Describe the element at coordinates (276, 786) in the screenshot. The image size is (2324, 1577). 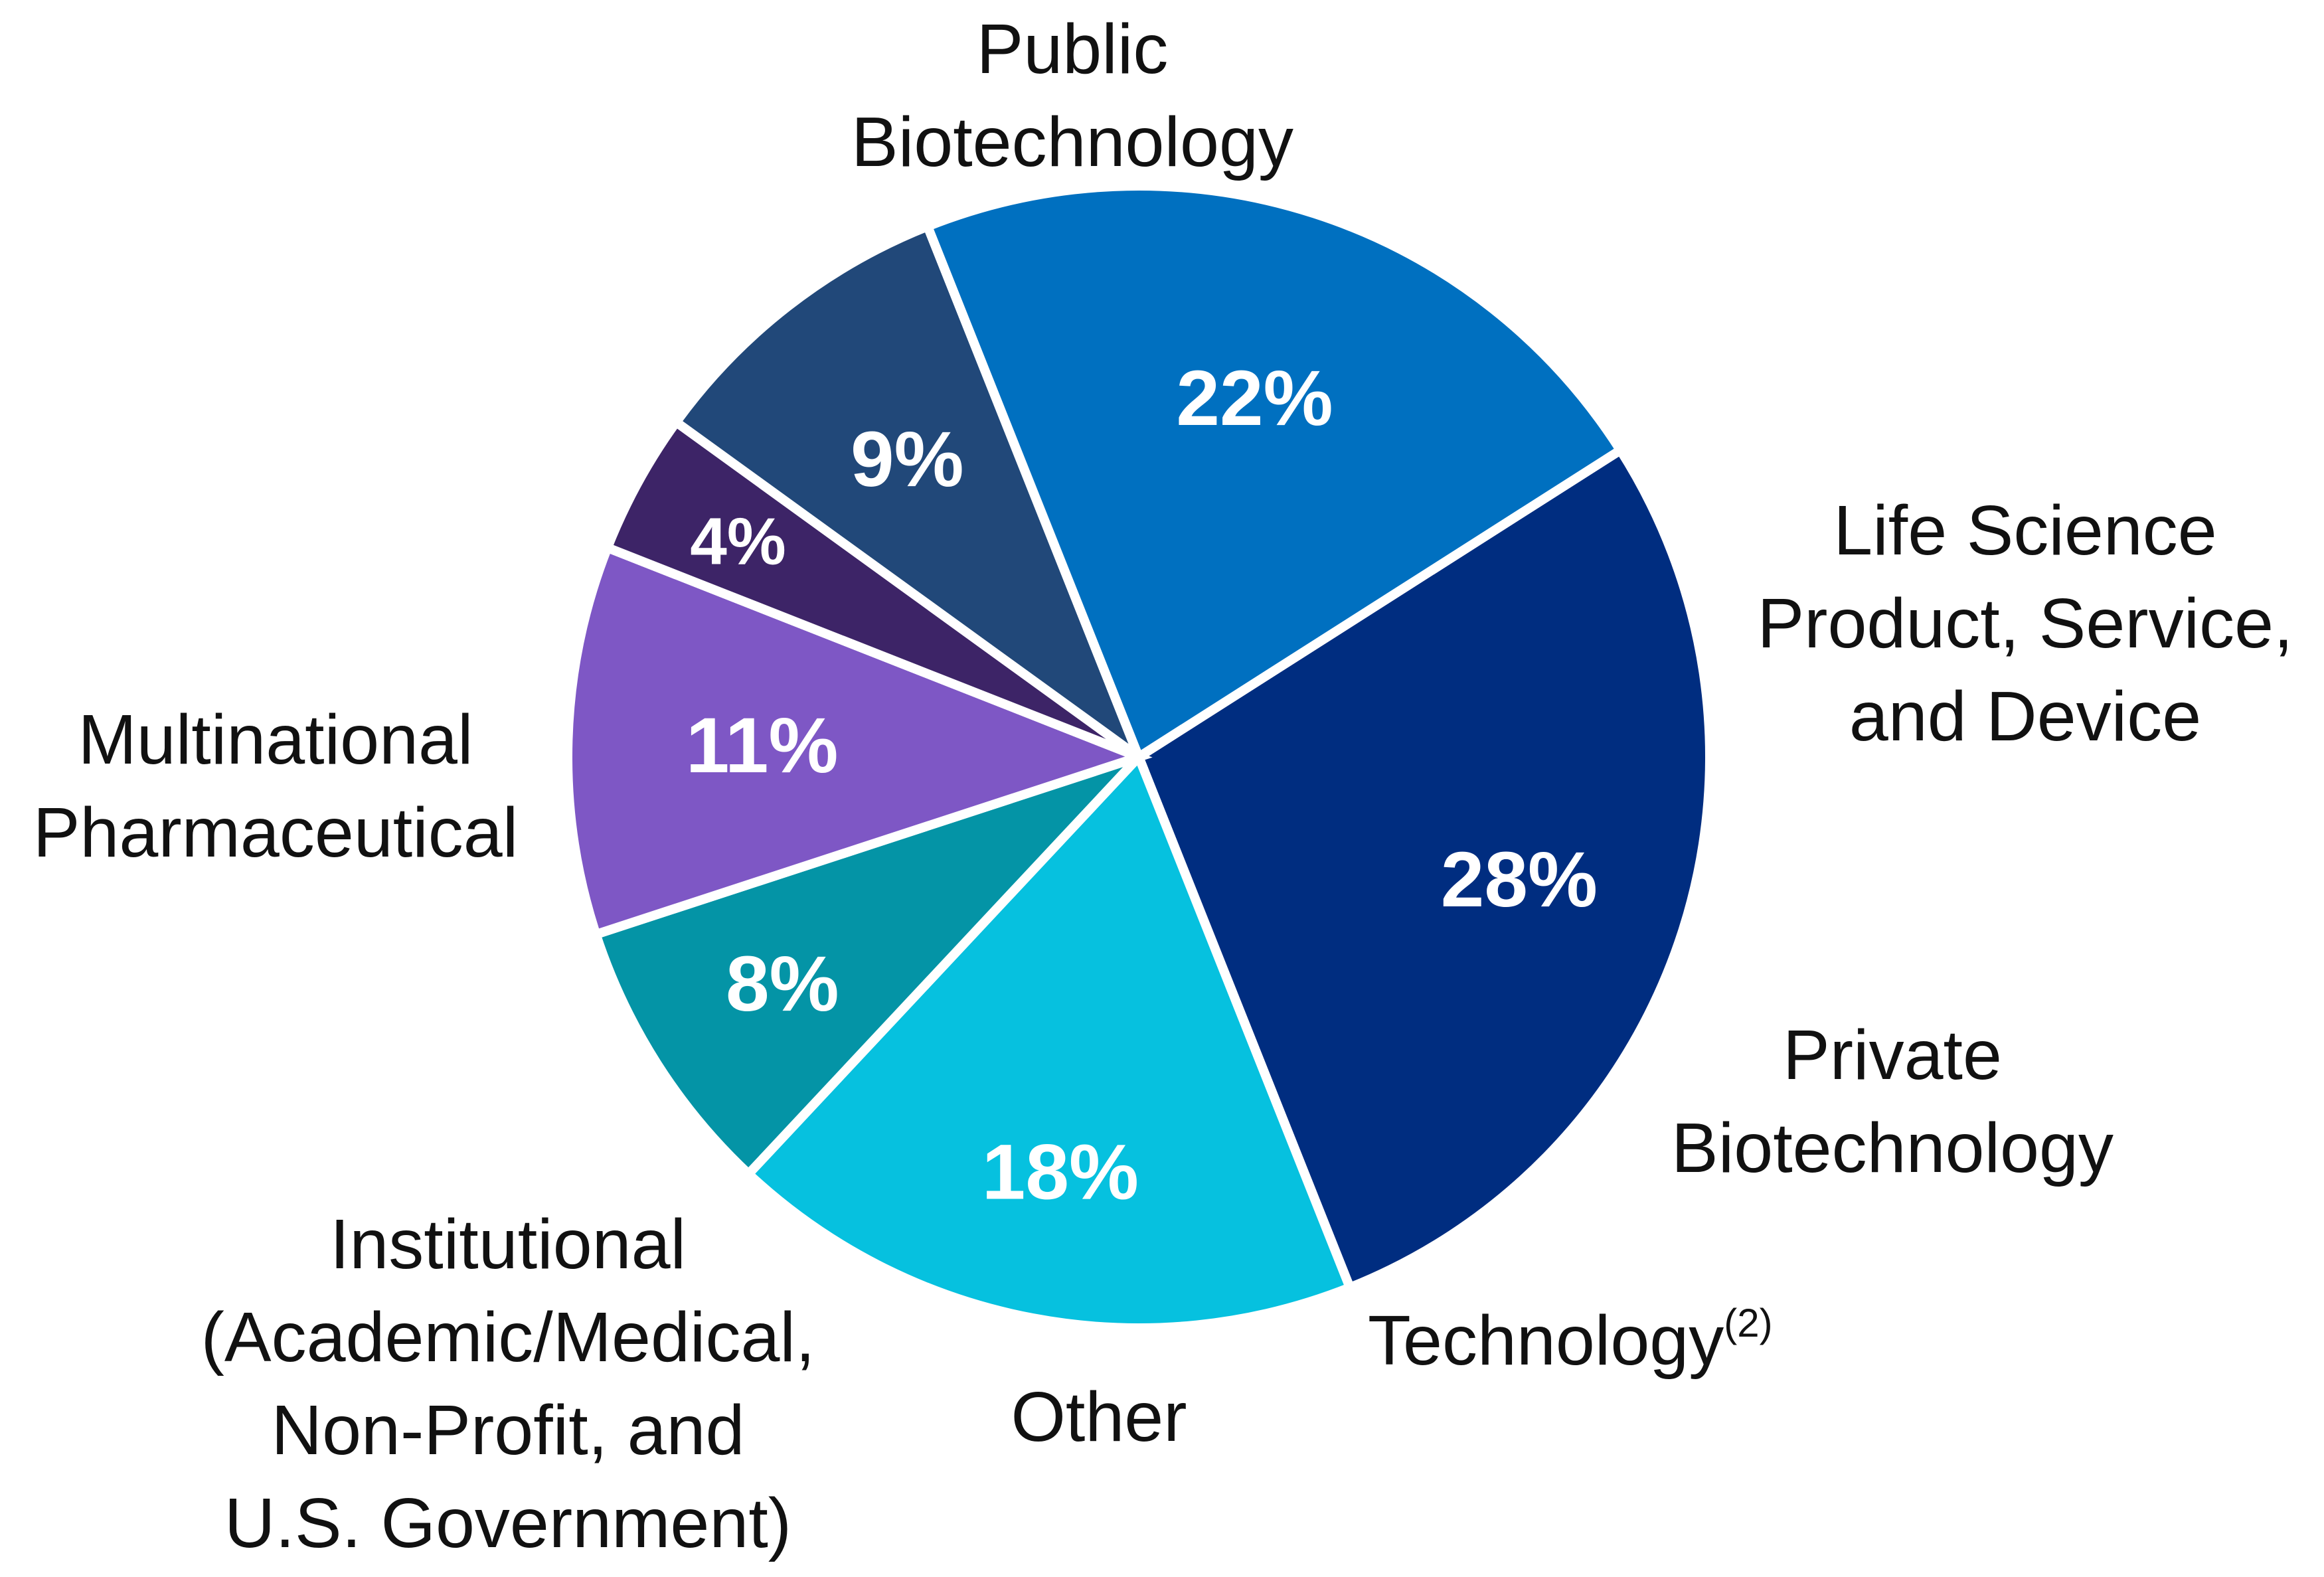
I see `pie-category-label: Multinational Pharmaceutical` at that location.